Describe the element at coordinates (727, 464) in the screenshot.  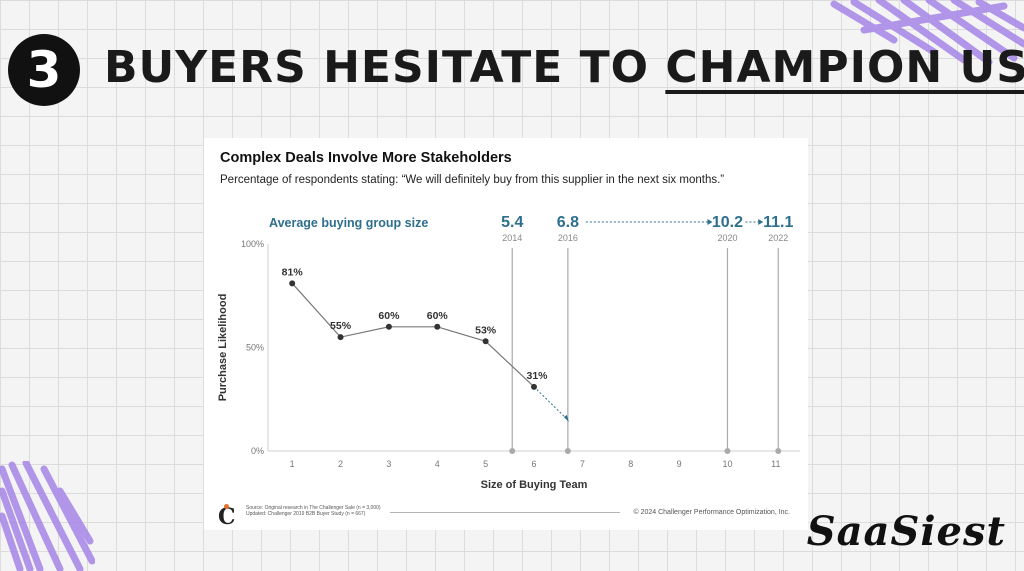
I see `x-tick-label: 10` at that location.